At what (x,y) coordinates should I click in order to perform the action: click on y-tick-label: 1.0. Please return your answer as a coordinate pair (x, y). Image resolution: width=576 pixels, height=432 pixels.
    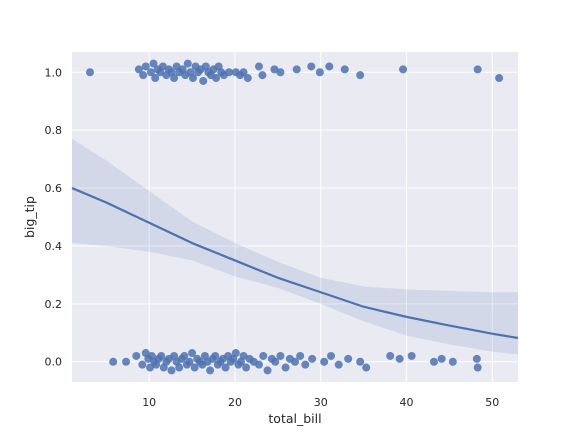
    Looking at the image, I should click on (54, 72).